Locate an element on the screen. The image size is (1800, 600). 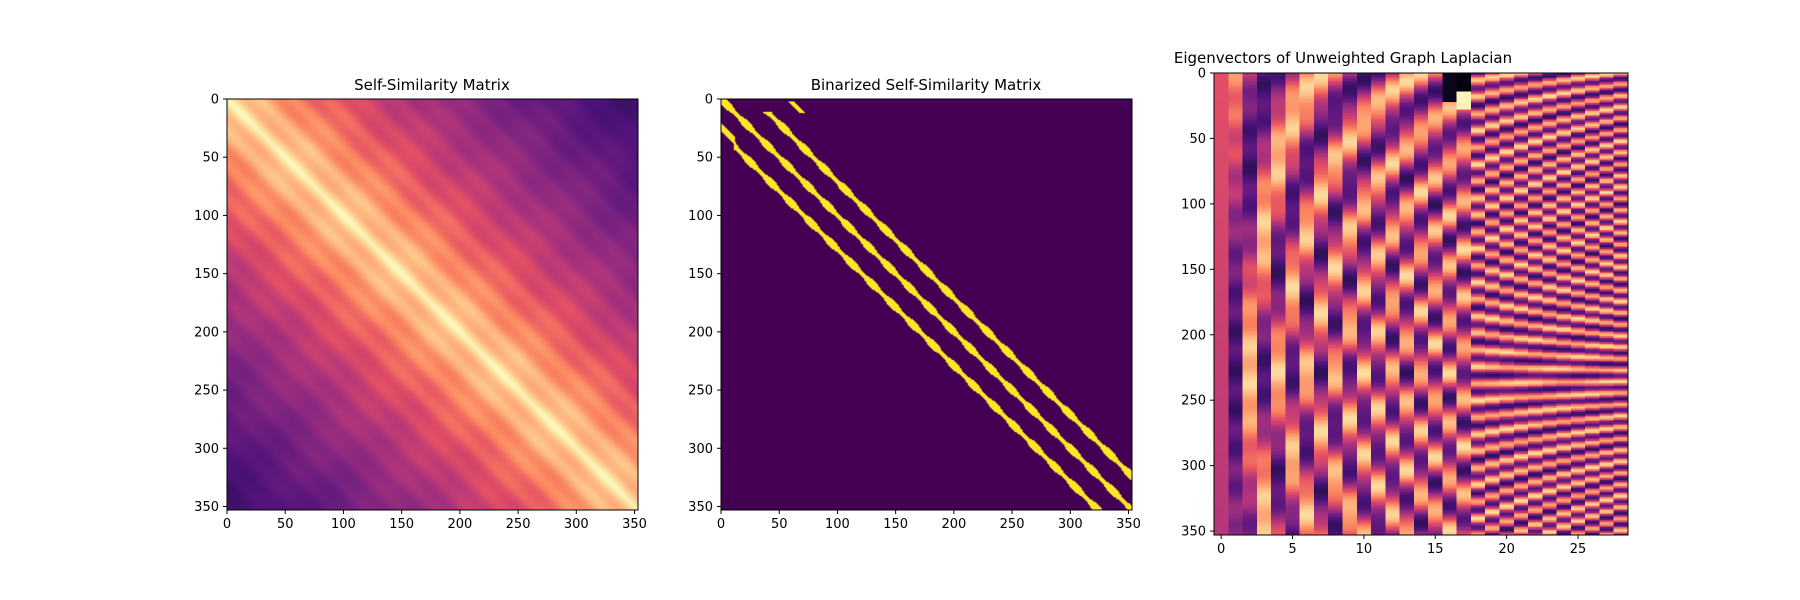
x-tick-label: 15 is located at coordinates (1435, 549).